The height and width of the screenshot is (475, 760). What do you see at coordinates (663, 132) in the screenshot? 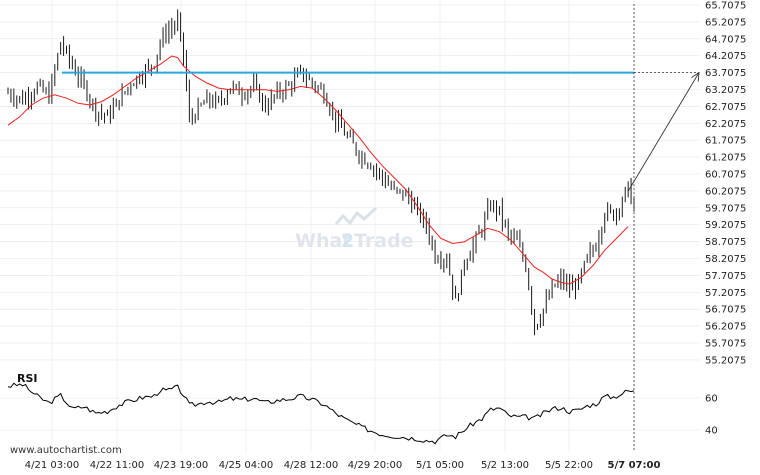
I see `projection-arrow-line` at bounding box center [663, 132].